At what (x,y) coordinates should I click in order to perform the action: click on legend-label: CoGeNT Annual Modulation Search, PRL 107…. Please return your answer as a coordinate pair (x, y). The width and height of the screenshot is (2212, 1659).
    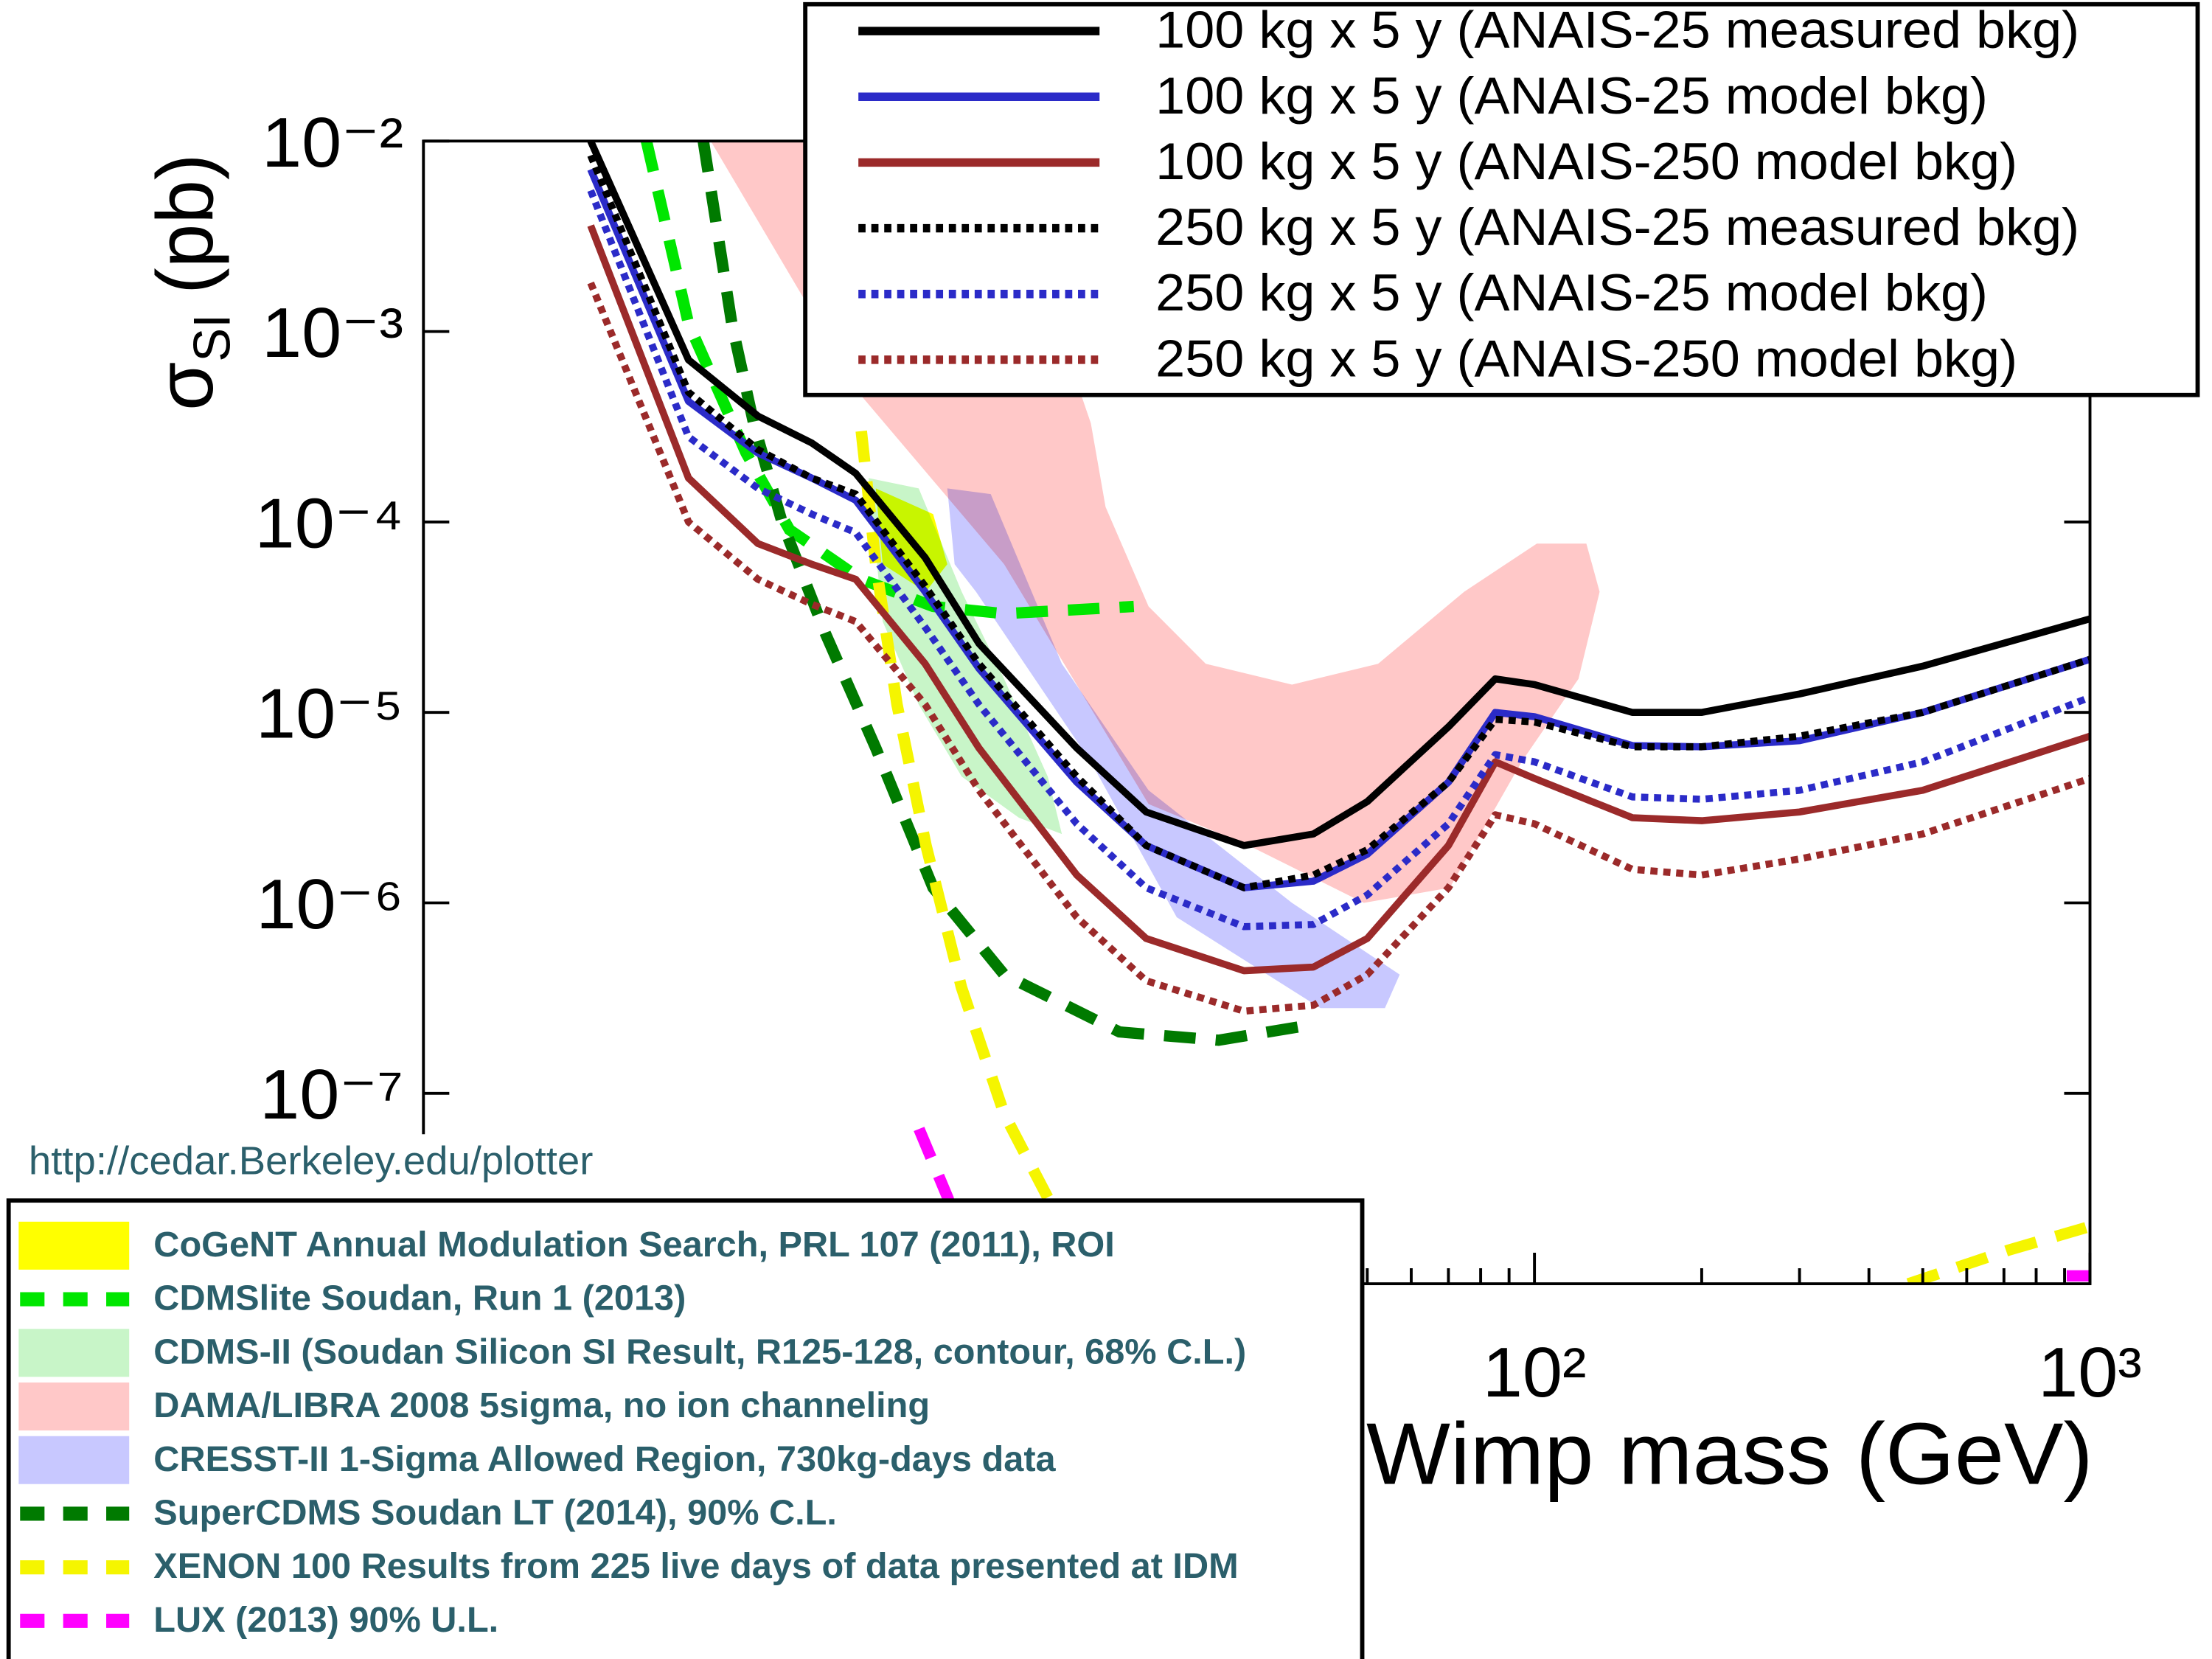
    Looking at the image, I should click on (633, 1245).